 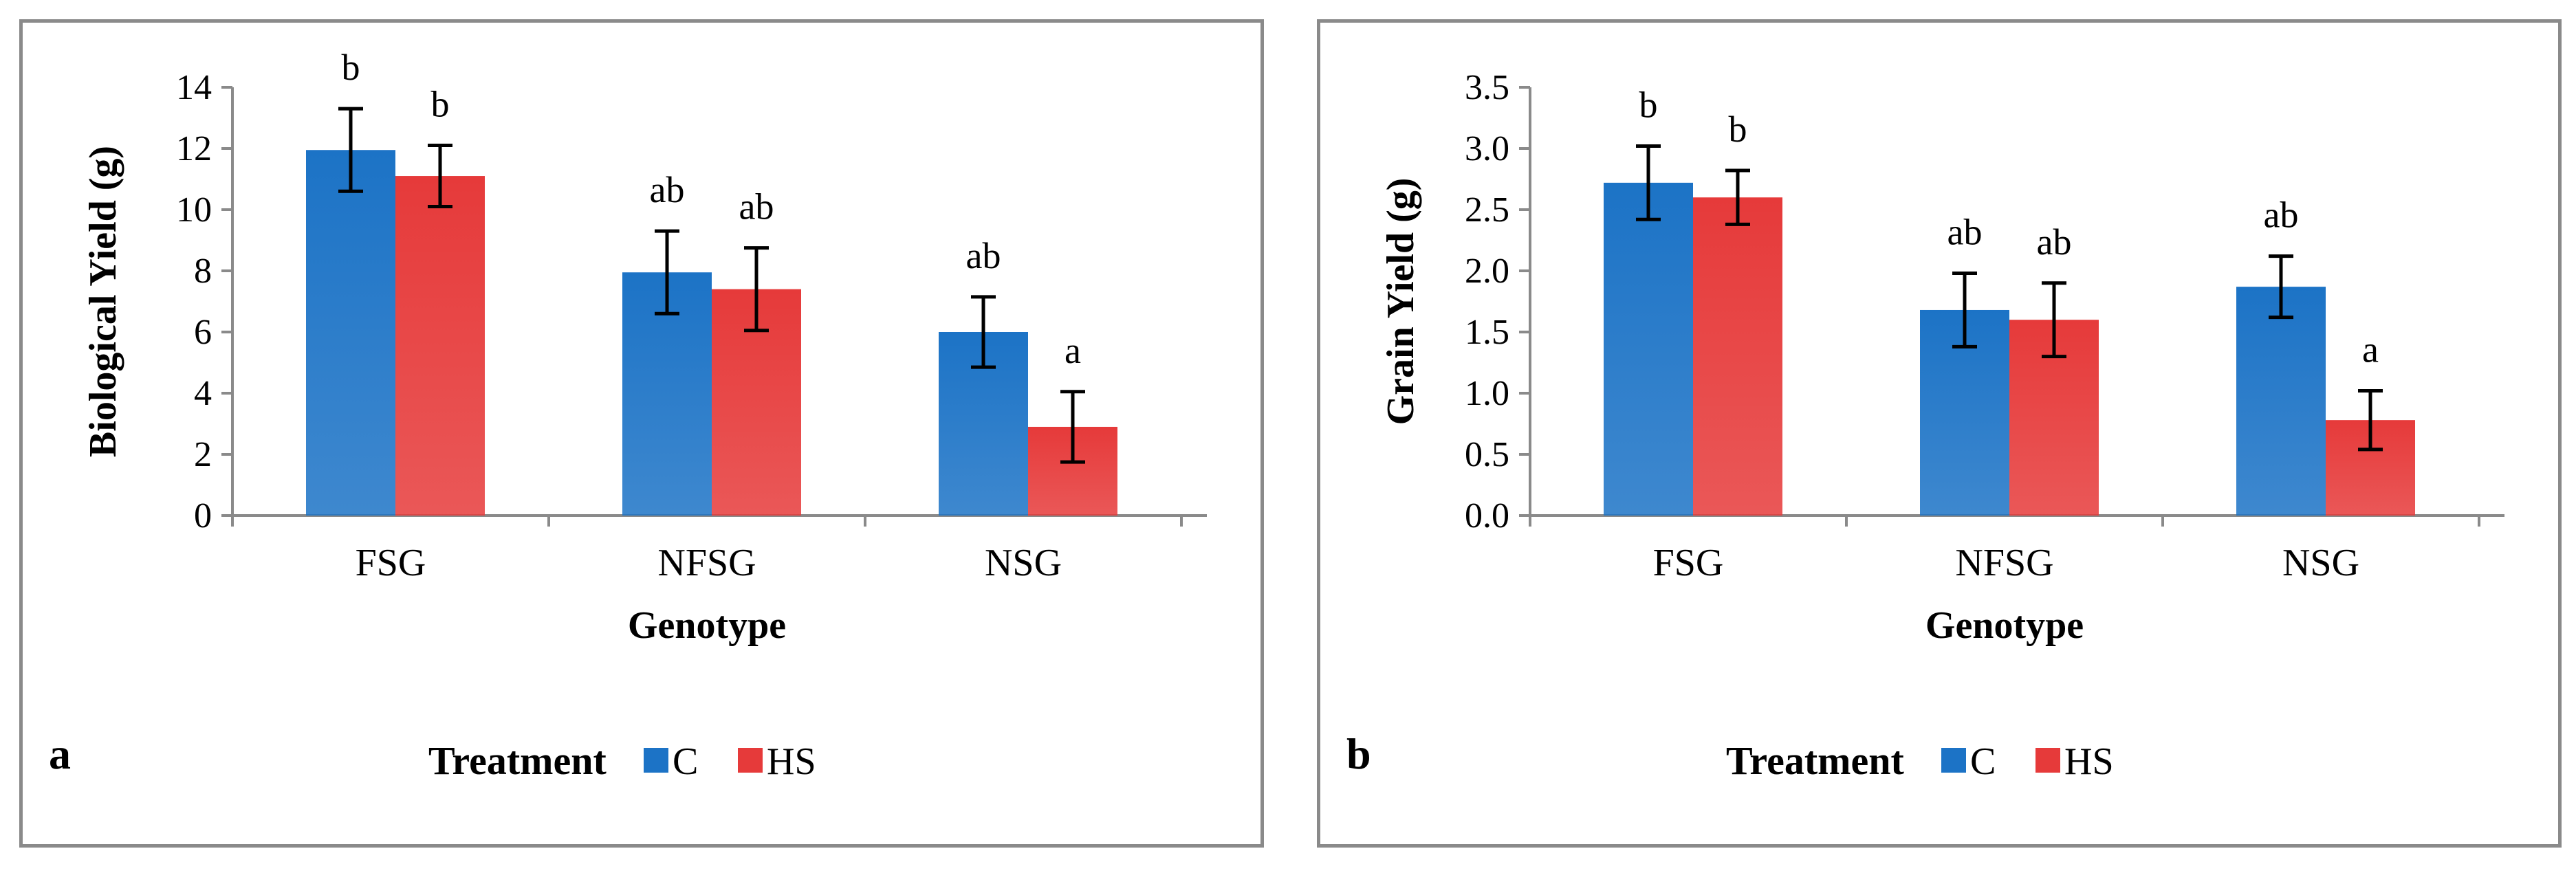 What do you see at coordinates (203, 271) in the screenshot?
I see `y-tick-label: 8` at bounding box center [203, 271].